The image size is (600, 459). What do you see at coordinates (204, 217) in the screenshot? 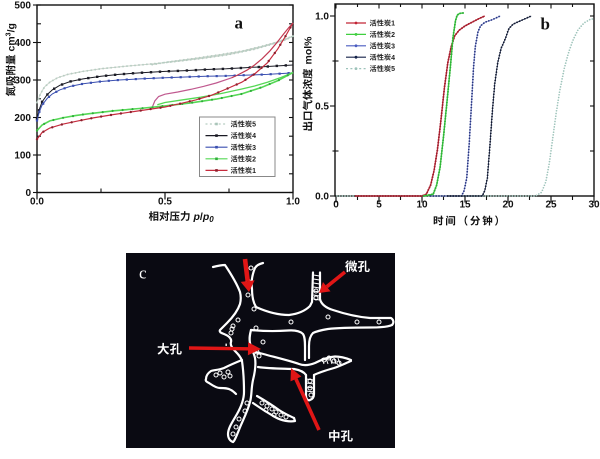
I see `svg-text: p/p0` at bounding box center [204, 217].